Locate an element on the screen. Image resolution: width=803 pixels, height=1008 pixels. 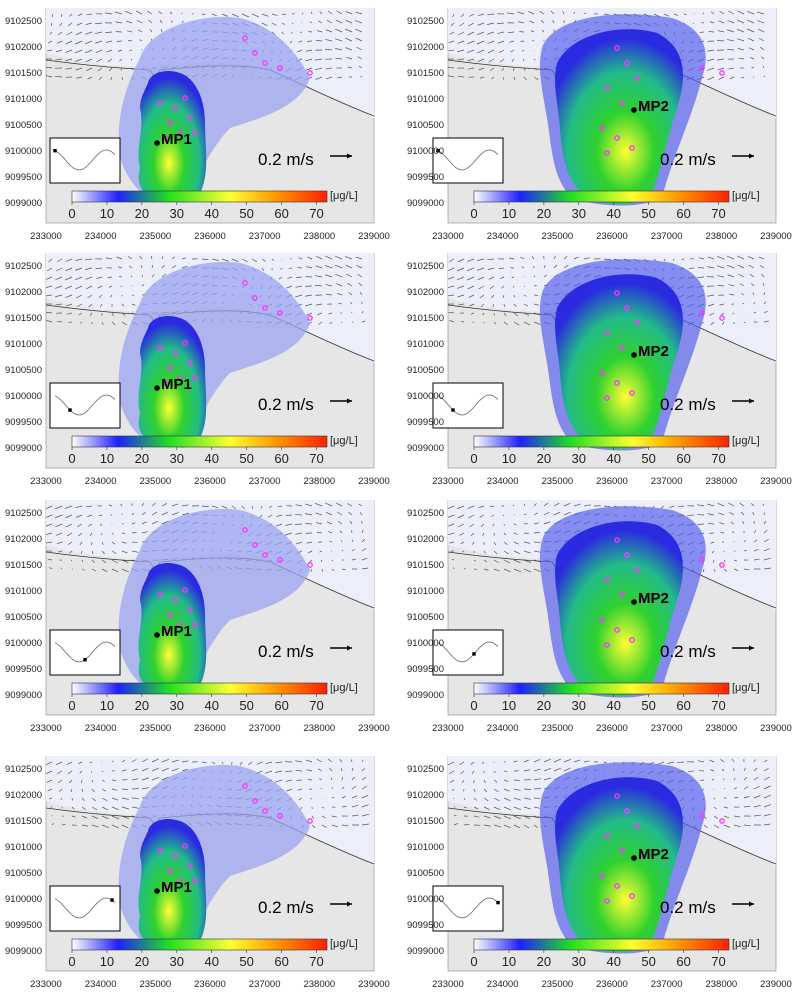
monitoring-point-marker is located at coordinates (634, 355).